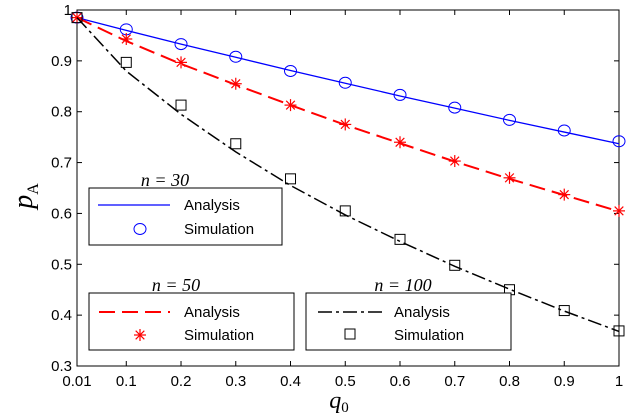 The image size is (637, 420). Describe the element at coordinates (429, 335) in the screenshot. I see `legend-n100-simulation-label: Simulation` at that location.